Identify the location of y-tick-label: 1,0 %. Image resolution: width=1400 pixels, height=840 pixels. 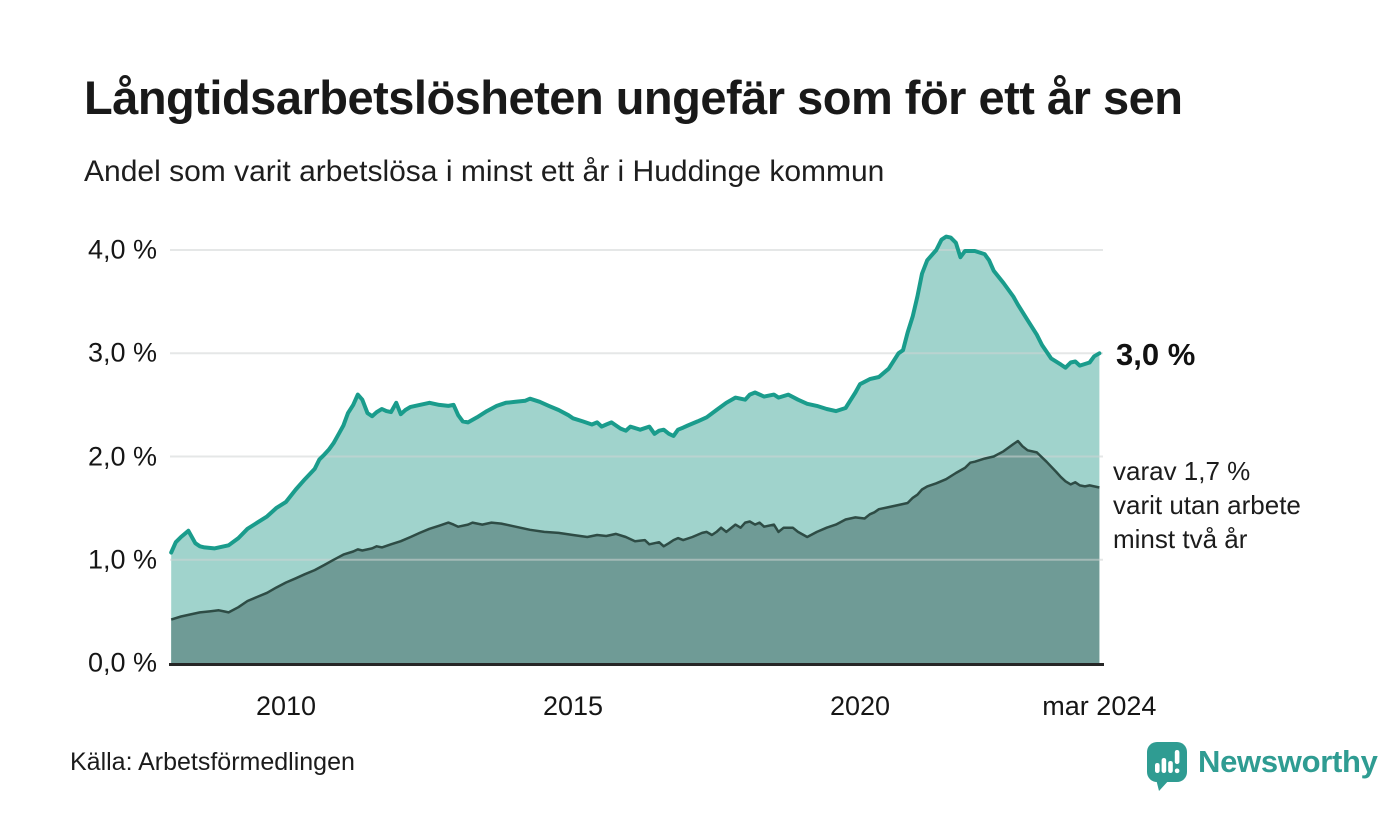
(122, 559).